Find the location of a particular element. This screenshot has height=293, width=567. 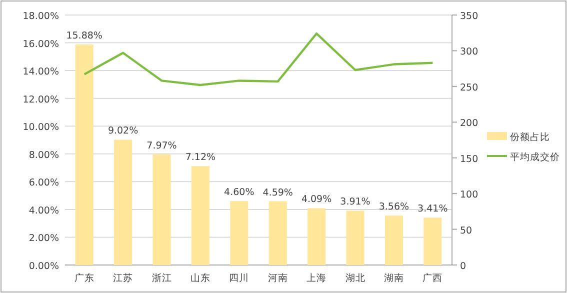

y2-tick-label: 0 is located at coordinates (463, 266).